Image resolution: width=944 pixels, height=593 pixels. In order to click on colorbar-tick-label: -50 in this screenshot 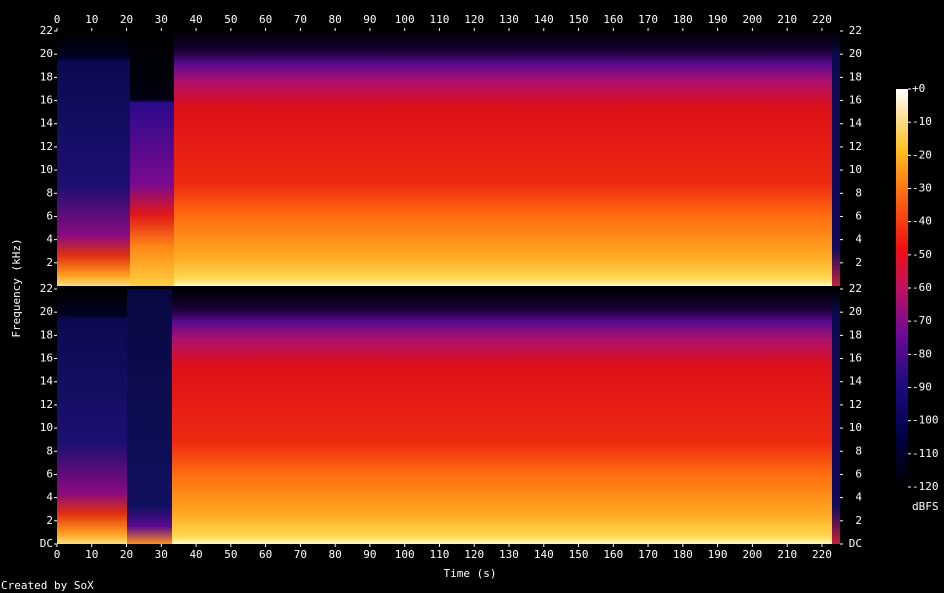, I will do `click(922, 254)`.